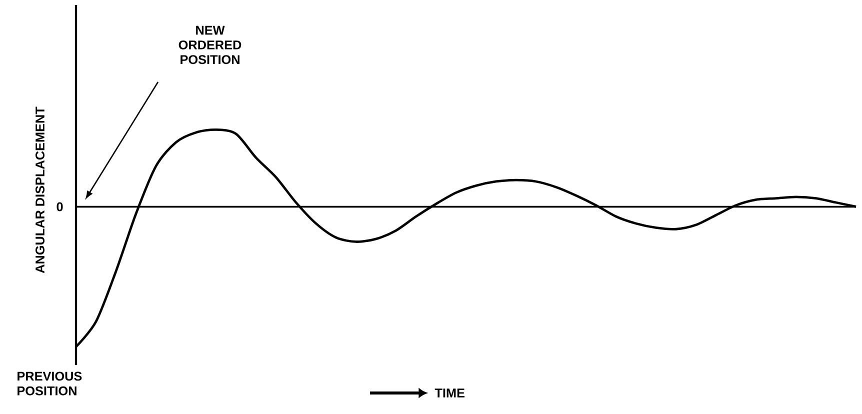  I want to click on x-axis-title: TIME, so click(449, 393).